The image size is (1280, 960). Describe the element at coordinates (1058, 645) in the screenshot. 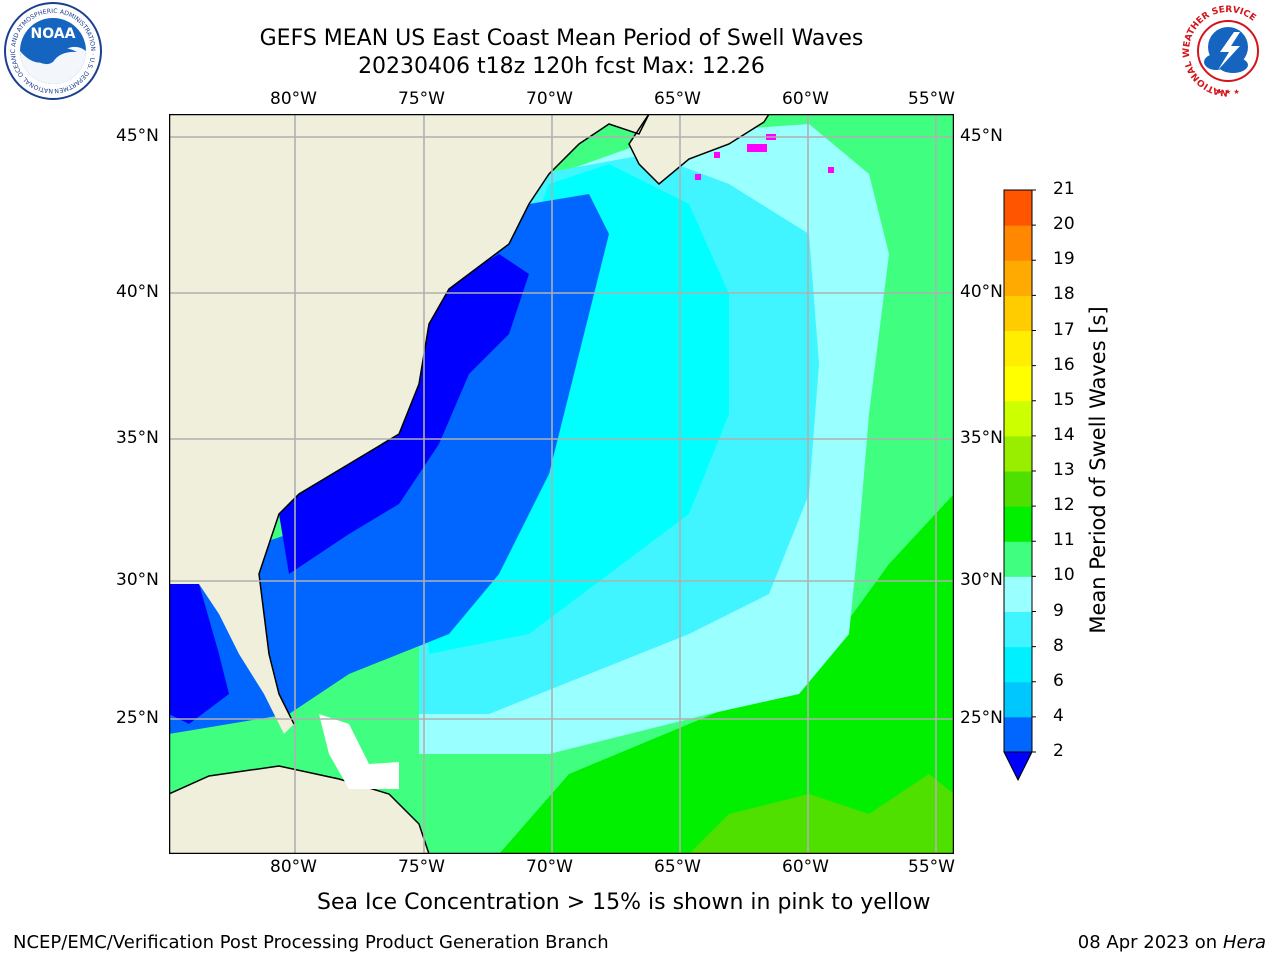

I see `colorbar-tick-label: 8` at that location.